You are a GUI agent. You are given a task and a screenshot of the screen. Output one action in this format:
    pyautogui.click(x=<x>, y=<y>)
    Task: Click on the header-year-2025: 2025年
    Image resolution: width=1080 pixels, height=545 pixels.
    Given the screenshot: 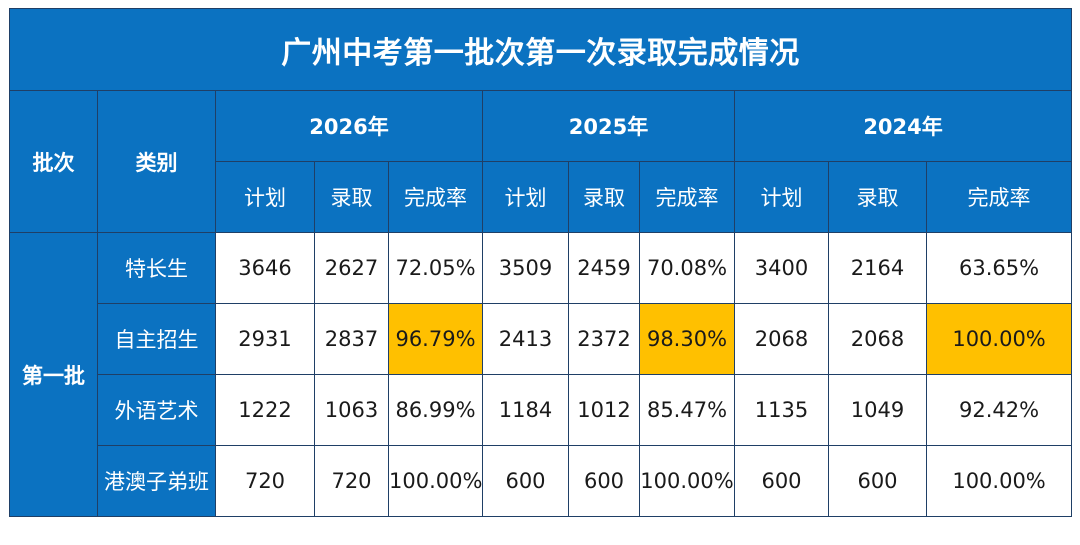 What is the action you would take?
    pyautogui.click(x=608, y=126)
    